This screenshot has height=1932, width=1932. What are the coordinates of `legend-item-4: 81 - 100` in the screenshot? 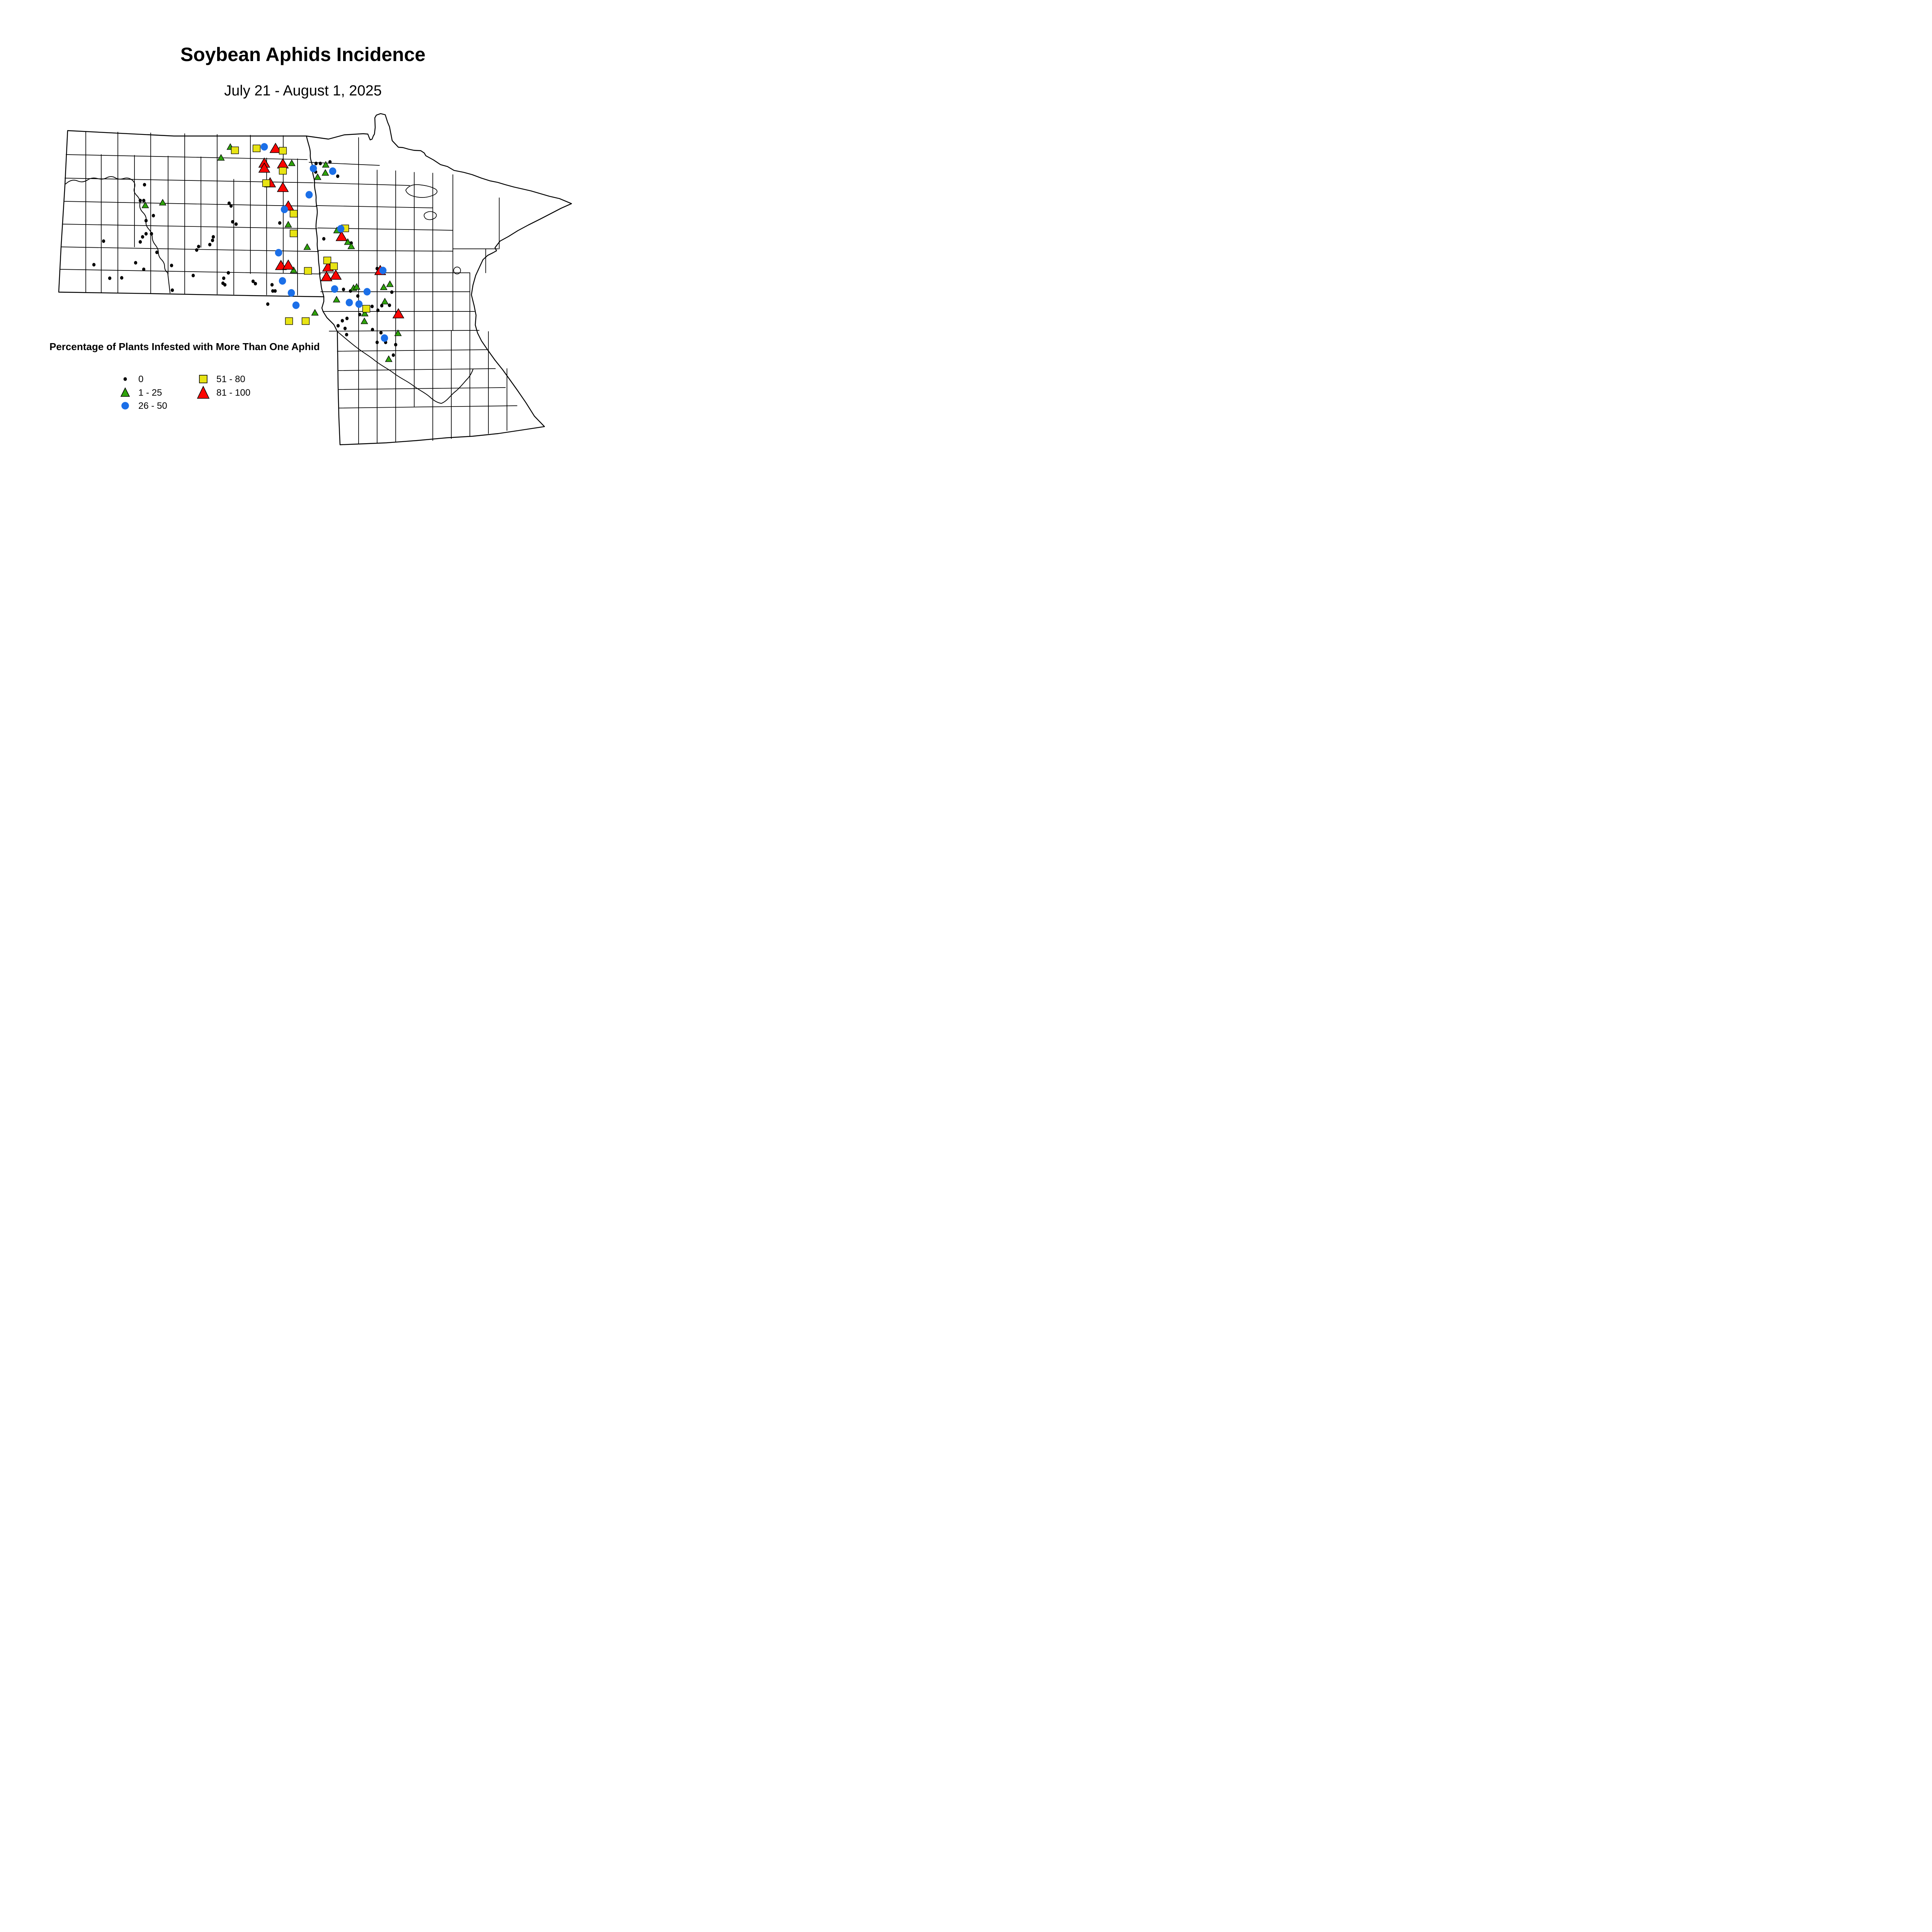 It's located at (223, 392).